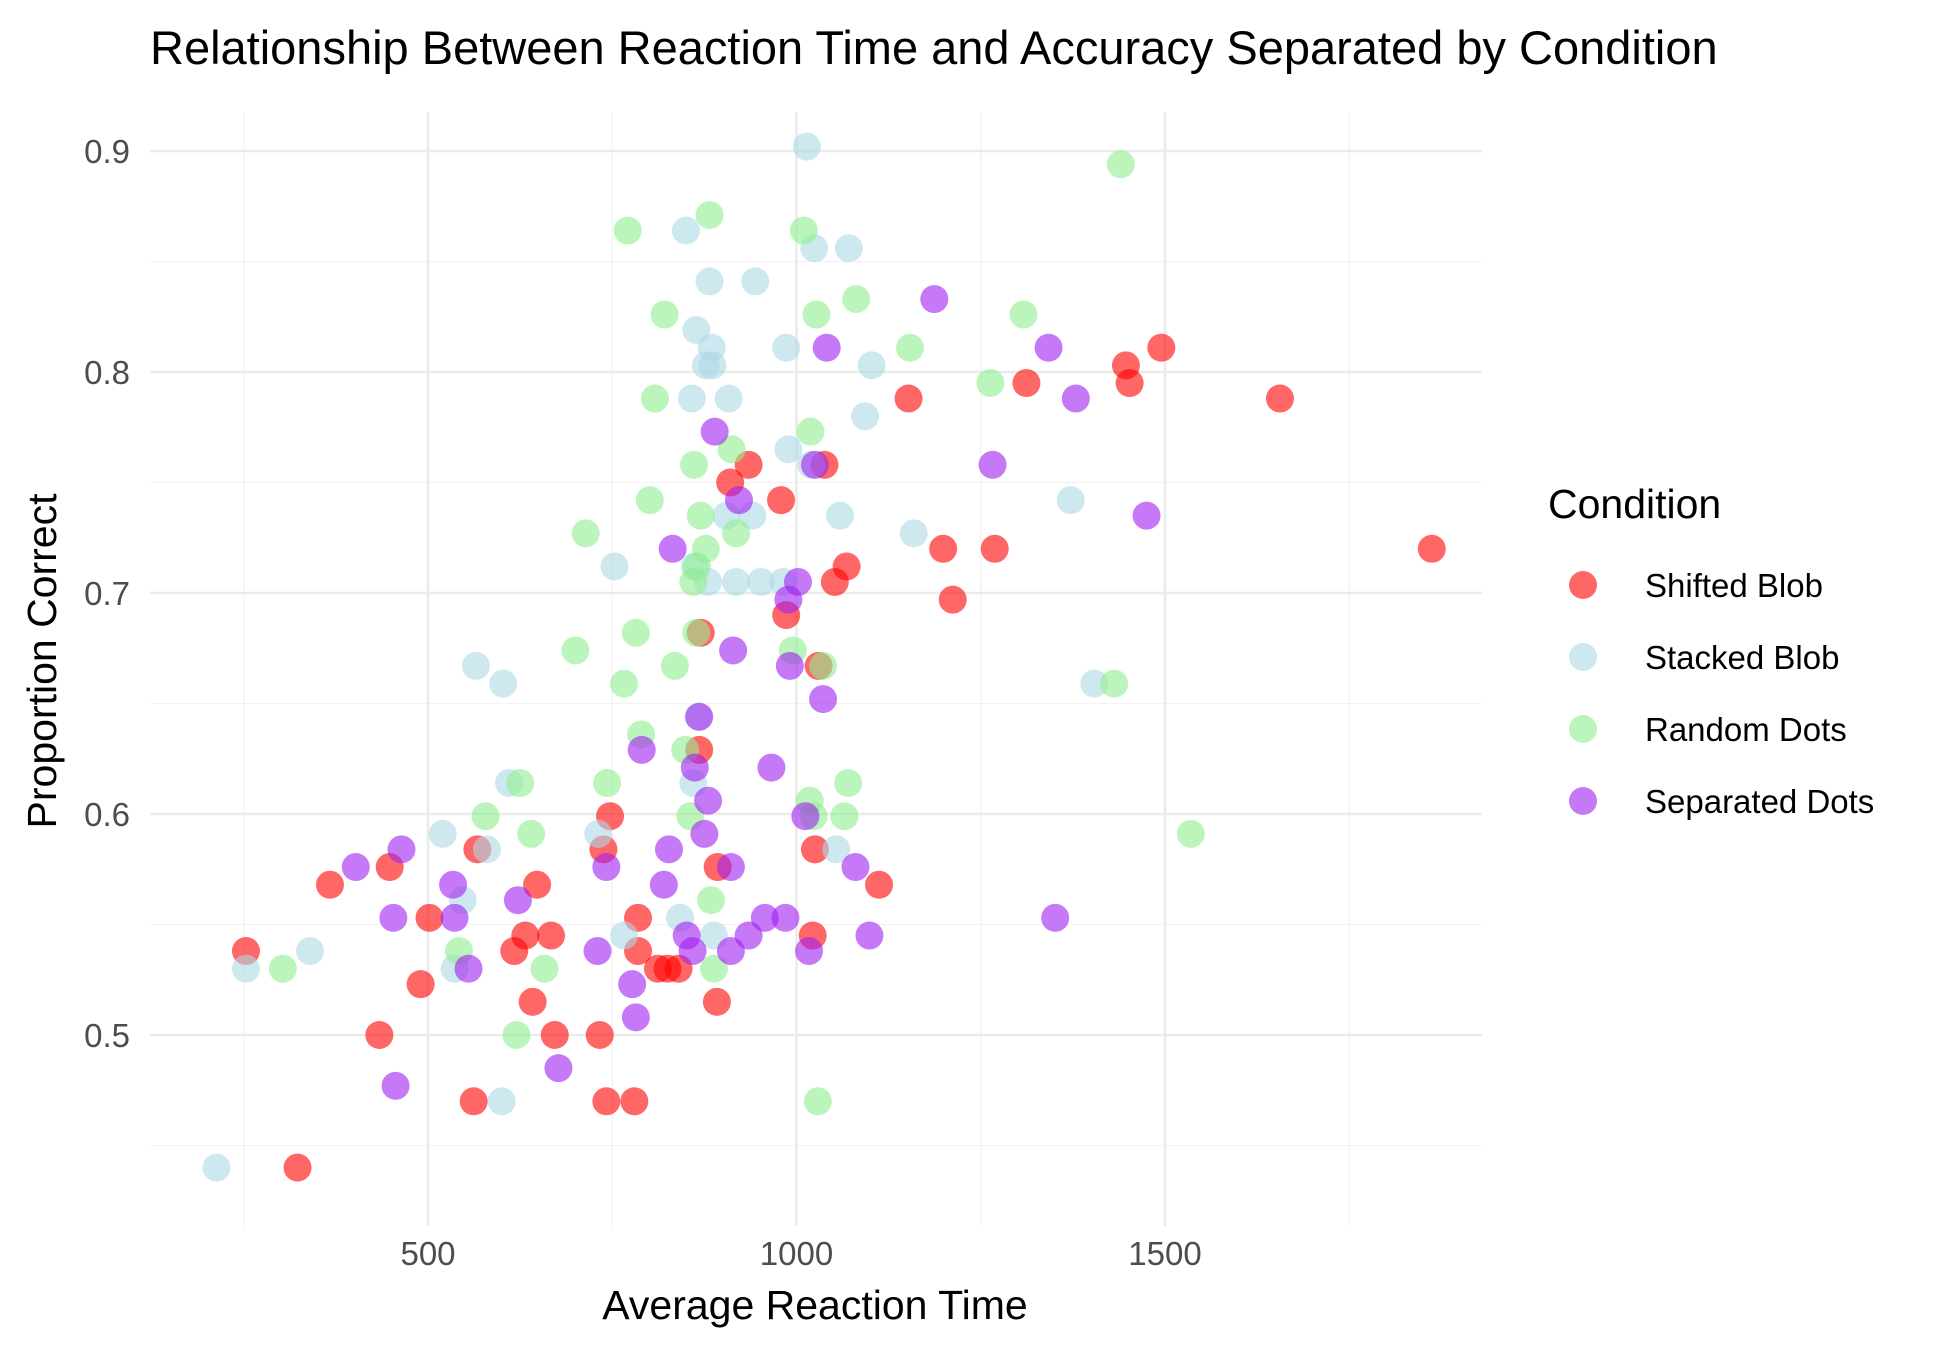 This screenshot has width=1950, height=1350. Describe the element at coordinates (1583, 729) in the screenshot. I see `legend-swatch-random-dots` at that location.